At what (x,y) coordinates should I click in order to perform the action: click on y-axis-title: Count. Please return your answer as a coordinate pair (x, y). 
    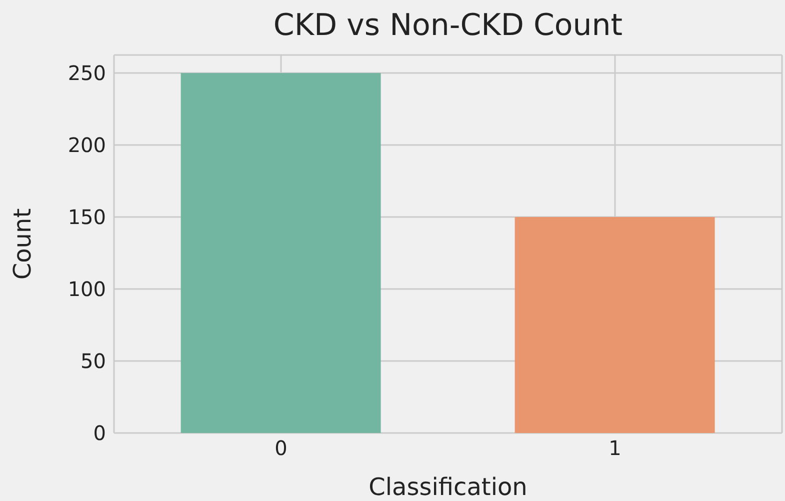
    Looking at the image, I should click on (22, 244).